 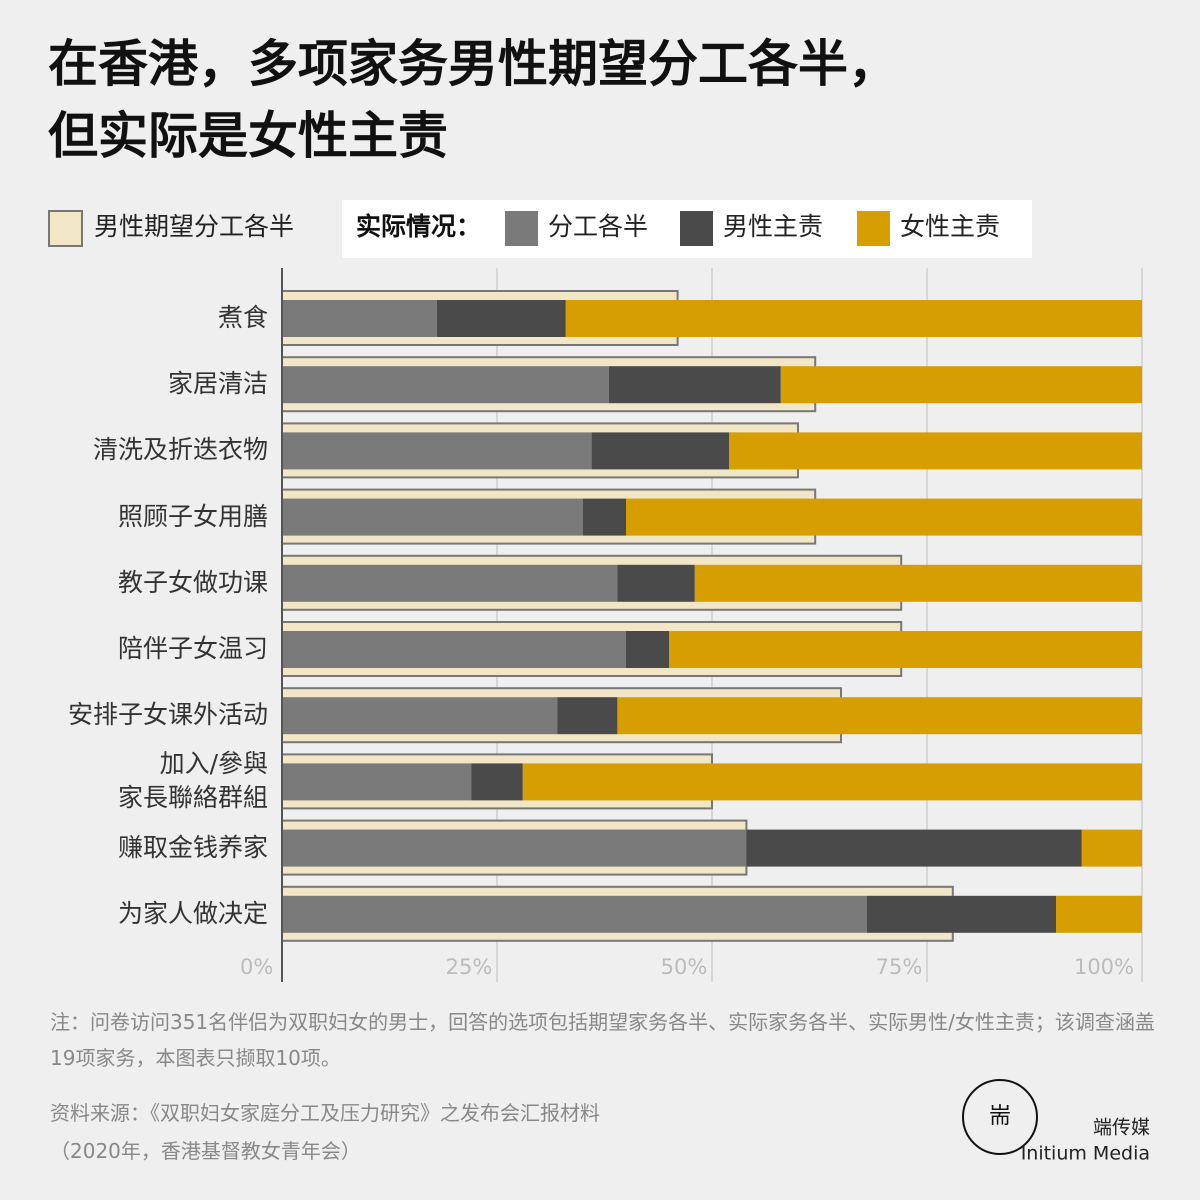 What do you see at coordinates (192, 648) in the screenshot?
I see `category-label: 陪伴子女温习` at bounding box center [192, 648].